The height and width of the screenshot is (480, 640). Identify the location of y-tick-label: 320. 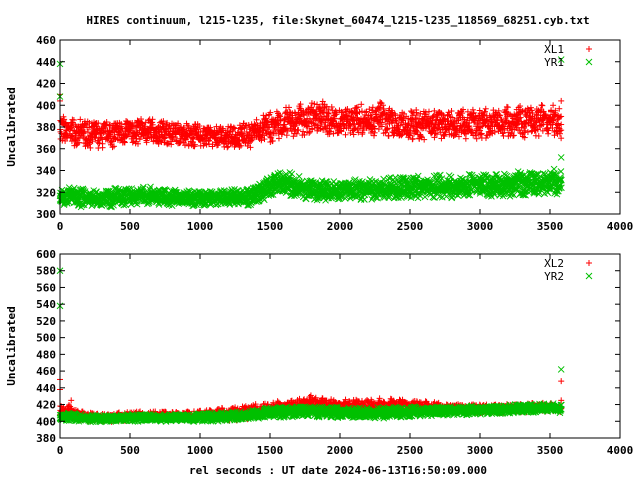
(46, 192).